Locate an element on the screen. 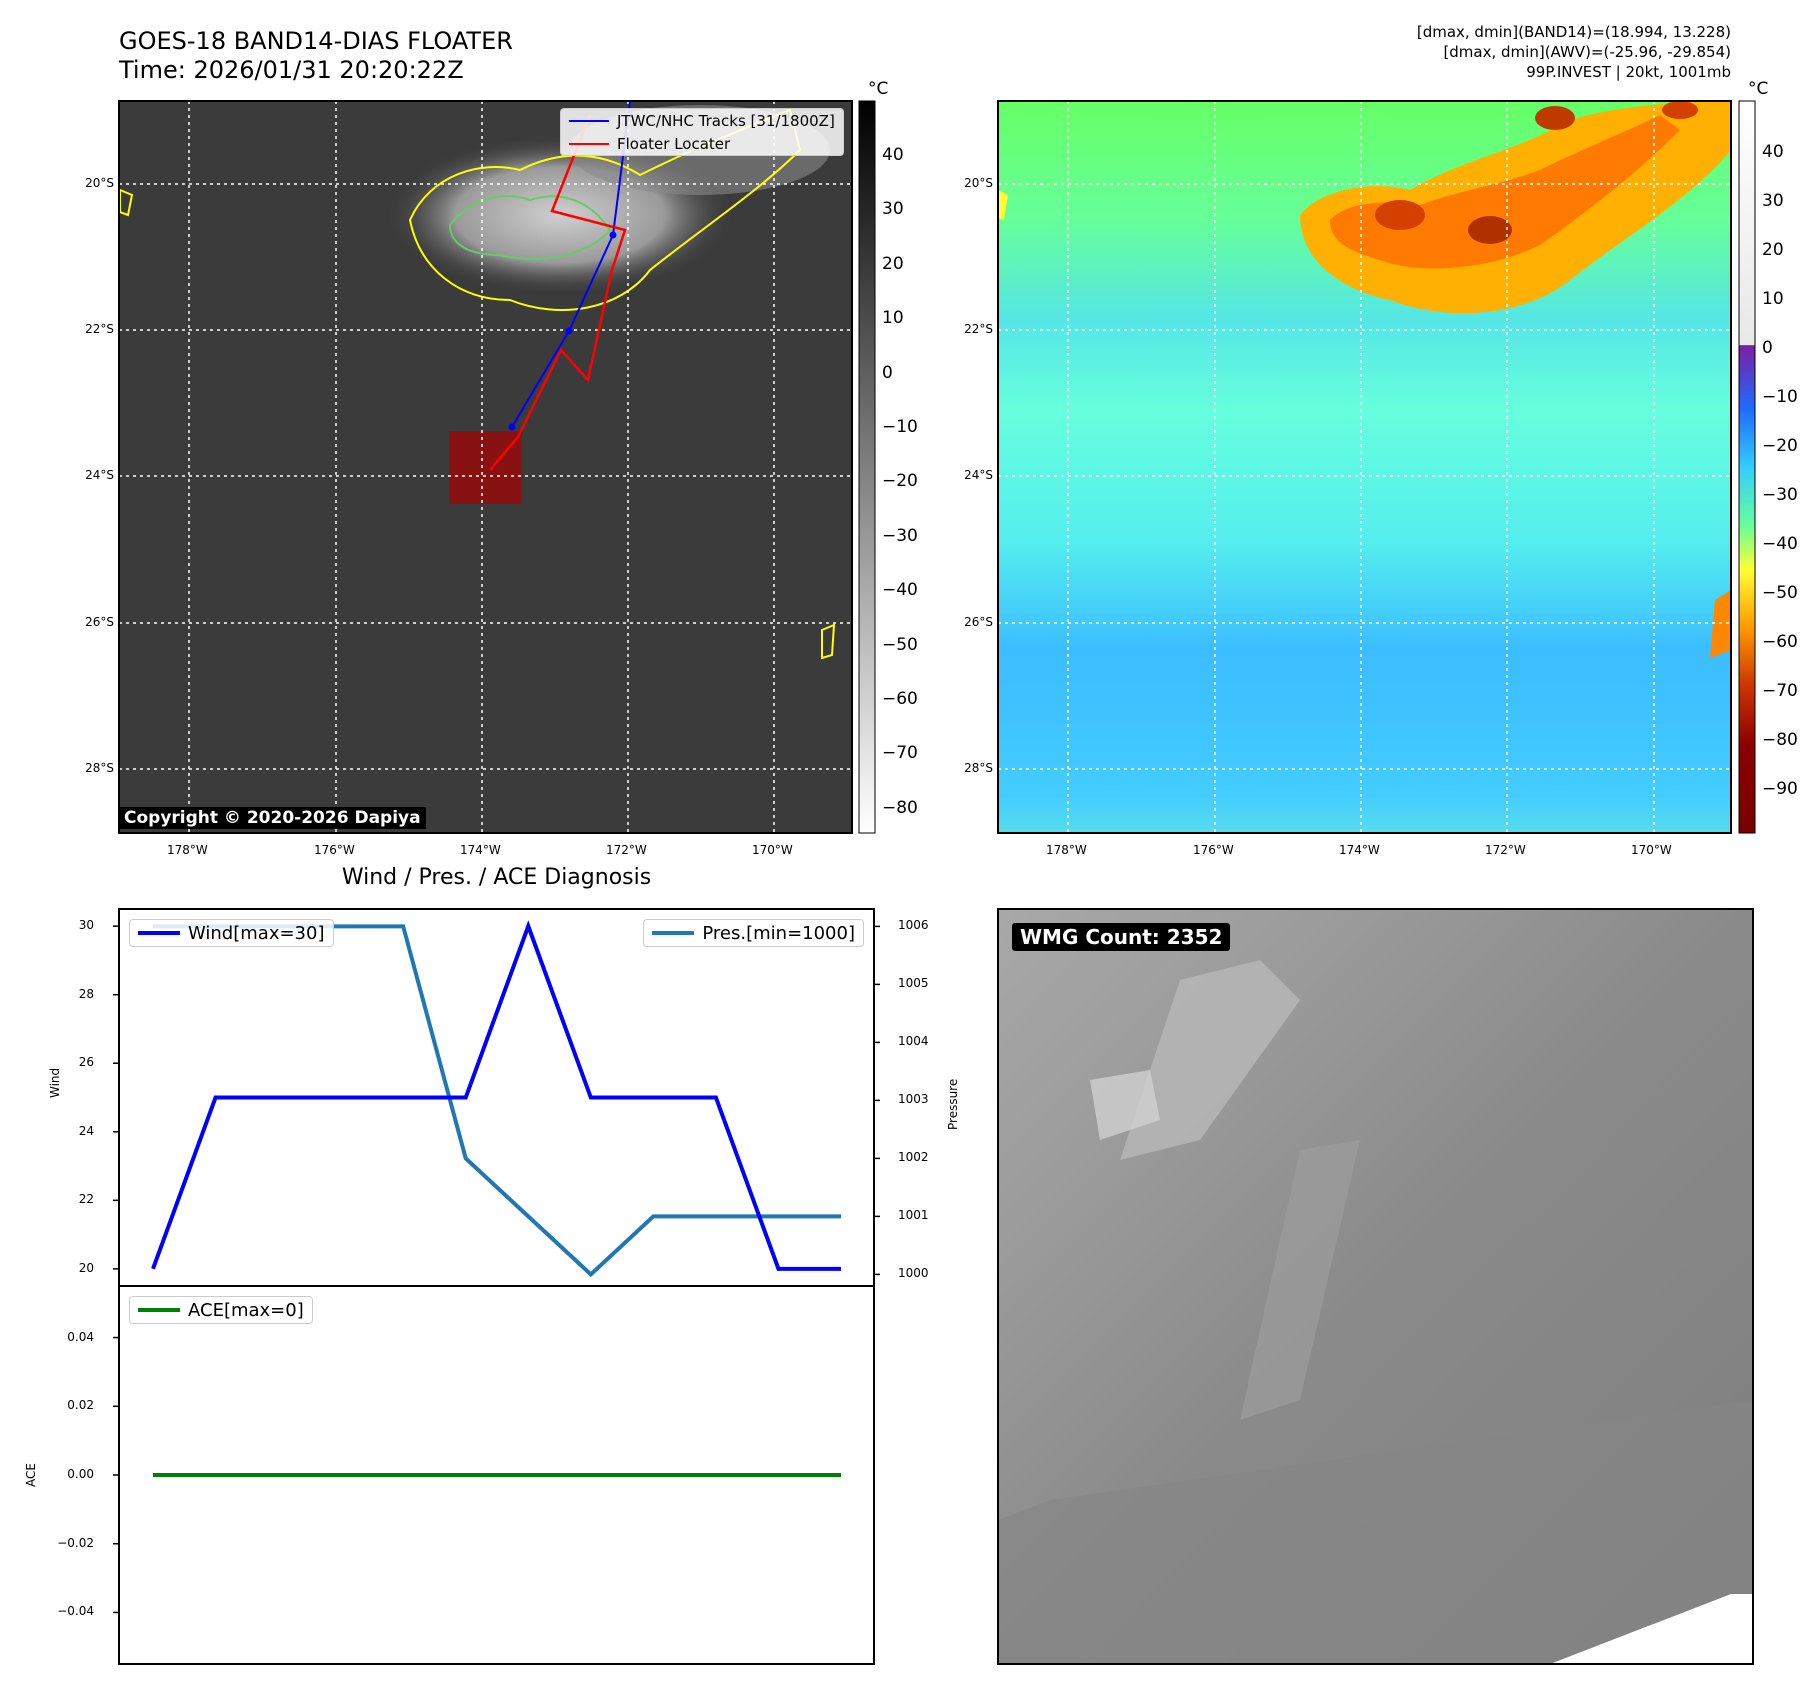  ace-y-tick: −0.02 is located at coordinates (75, 1542).